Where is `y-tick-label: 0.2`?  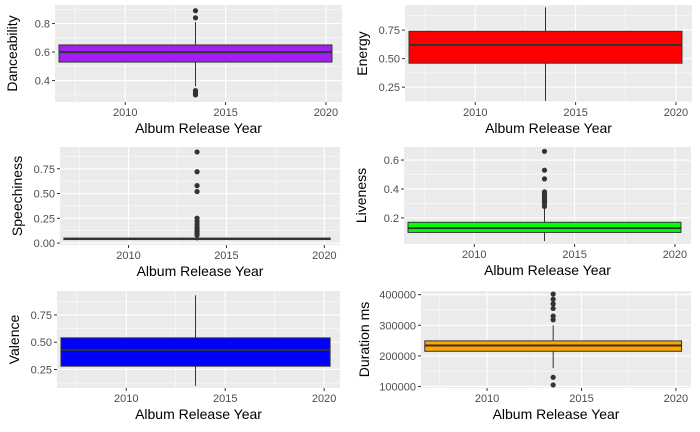
y-tick-label: 0.2 is located at coordinates (391, 219).